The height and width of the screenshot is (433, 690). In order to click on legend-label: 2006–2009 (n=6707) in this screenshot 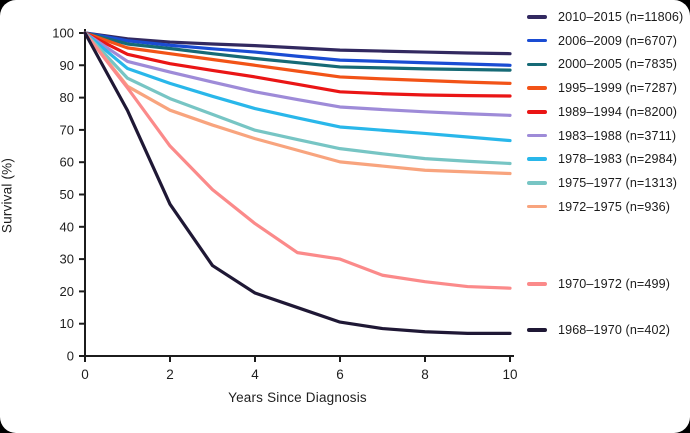, I will do `click(618, 40)`.